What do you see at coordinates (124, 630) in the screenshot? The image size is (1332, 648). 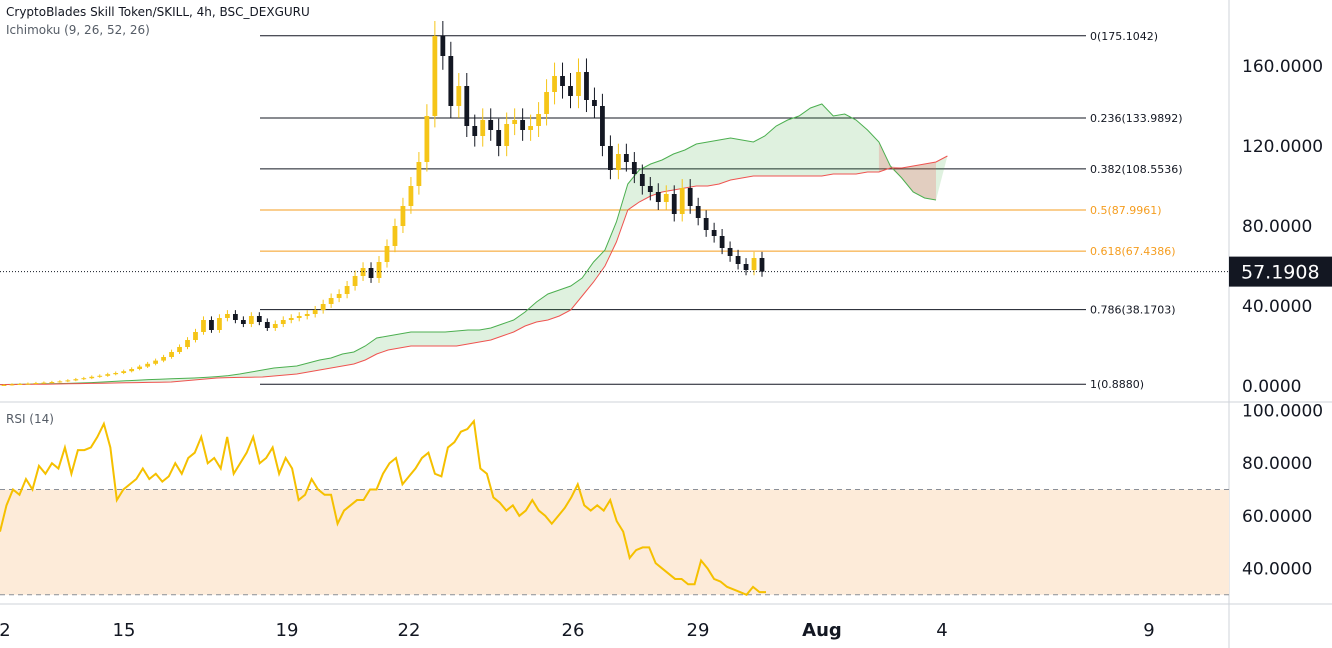 I see `time-tick-label: 15` at bounding box center [124, 630].